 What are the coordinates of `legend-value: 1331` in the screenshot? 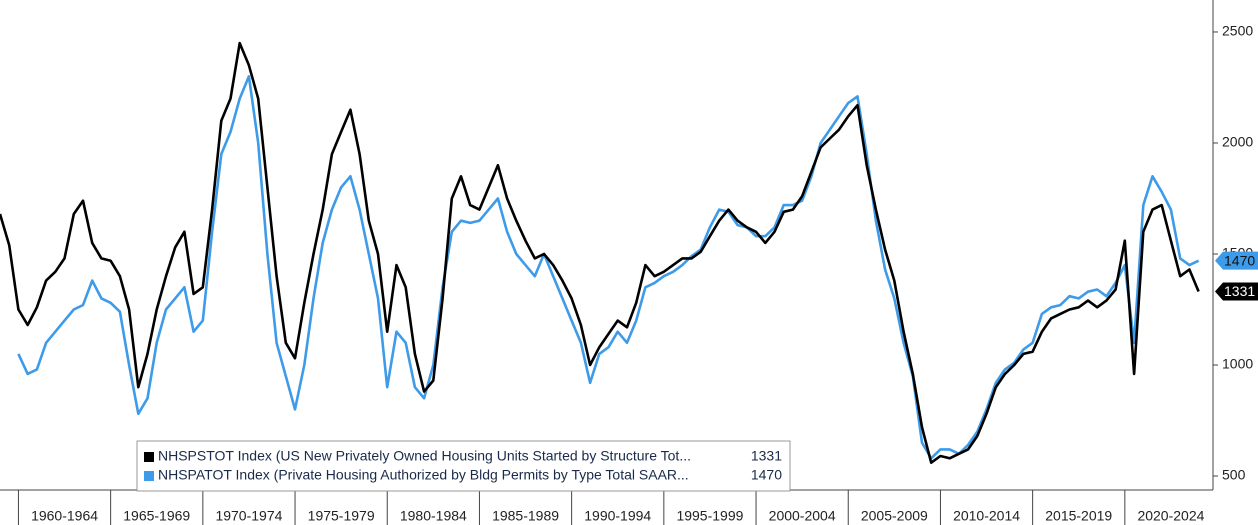 It's located at (766, 456).